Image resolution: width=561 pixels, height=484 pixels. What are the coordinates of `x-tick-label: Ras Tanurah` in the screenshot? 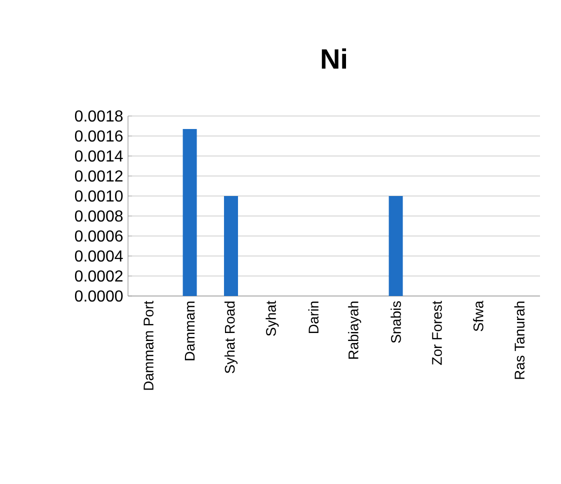 It's located at (519, 340).